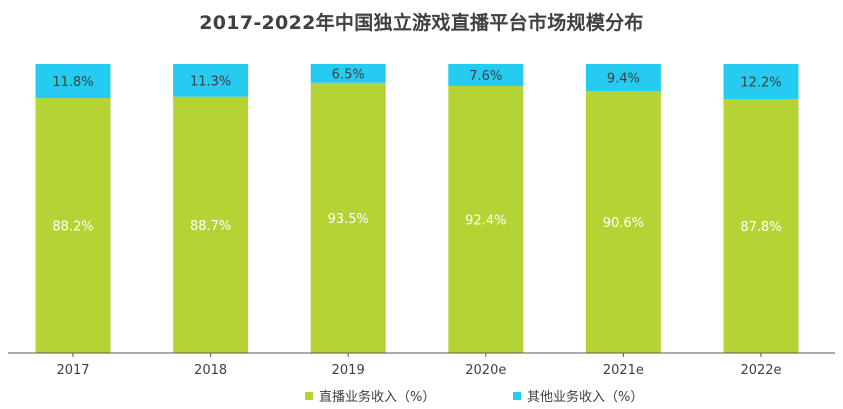 This screenshot has width=843, height=409. I want to click on bar-live-revenue-2021e, so click(623, 222).